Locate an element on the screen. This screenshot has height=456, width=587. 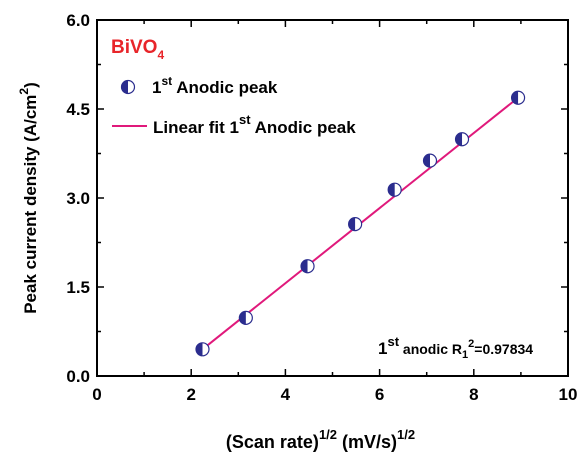
legend-marker is located at coordinates (128, 87).